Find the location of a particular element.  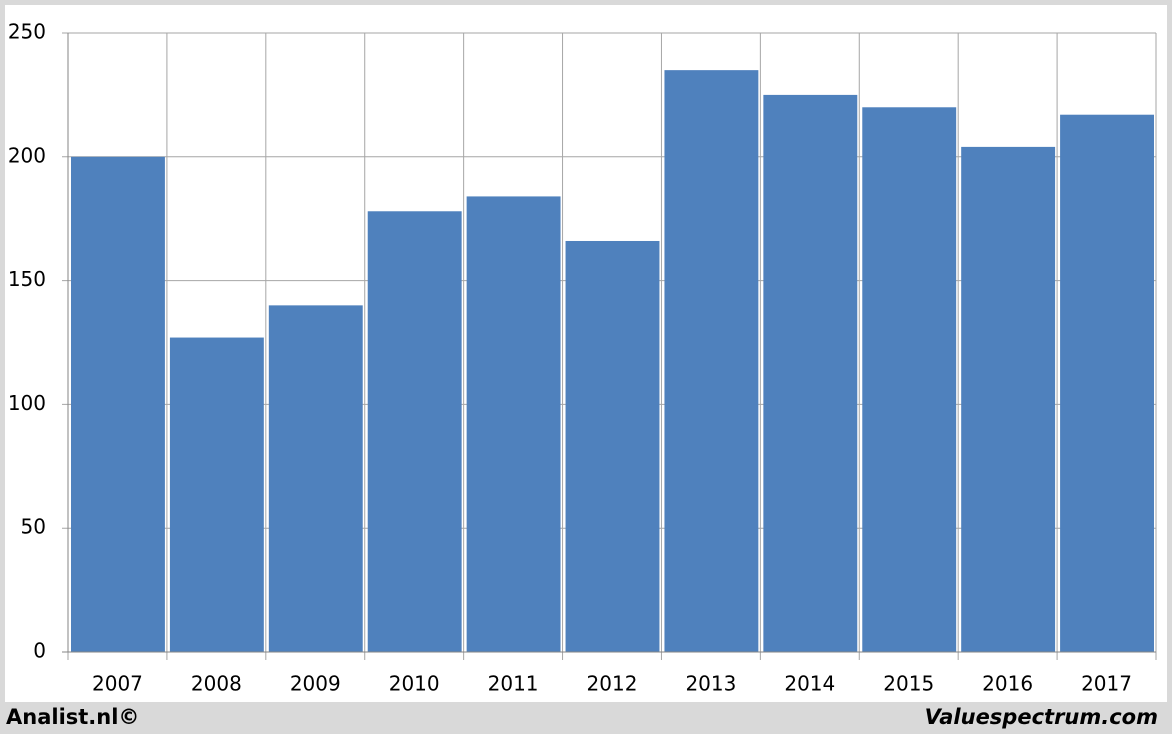

x-tick-label: 2015 is located at coordinates (908, 684).